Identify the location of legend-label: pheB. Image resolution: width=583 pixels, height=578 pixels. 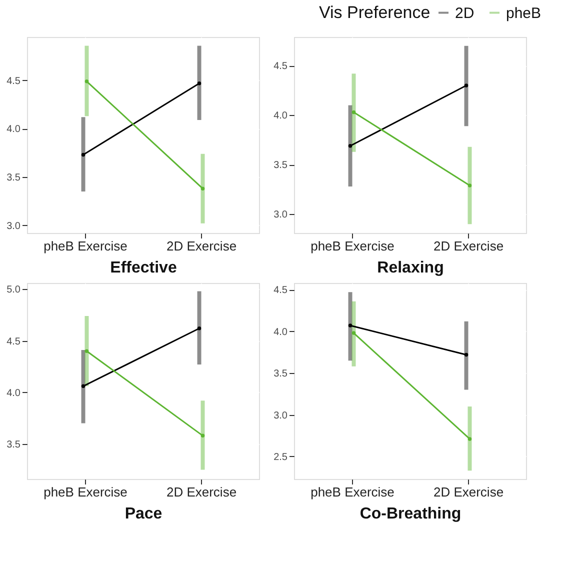
(524, 13).